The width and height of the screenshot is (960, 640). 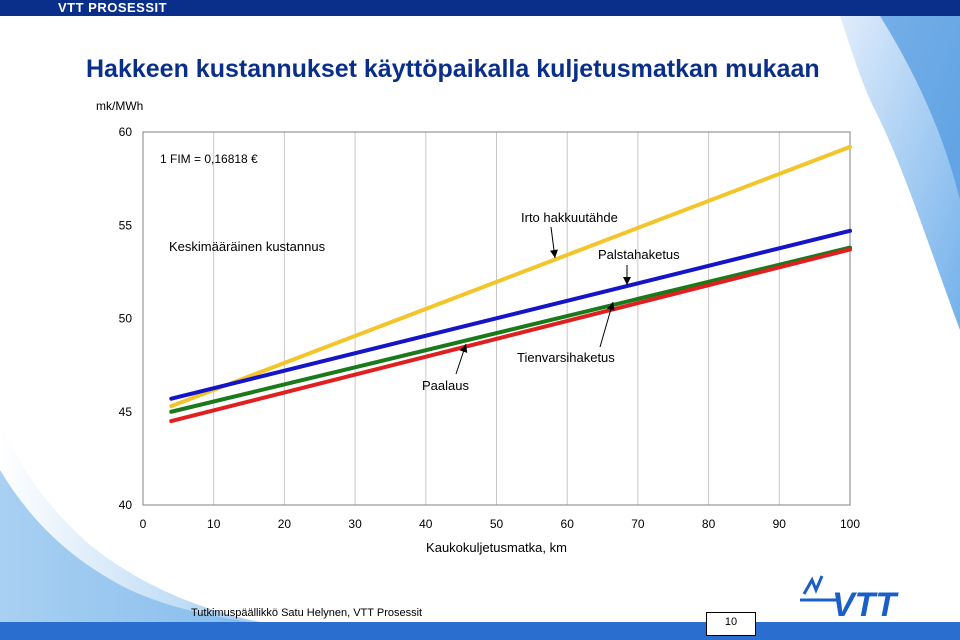 What do you see at coordinates (126, 225) in the screenshot?
I see `y-tick-label: 55` at bounding box center [126, 225].